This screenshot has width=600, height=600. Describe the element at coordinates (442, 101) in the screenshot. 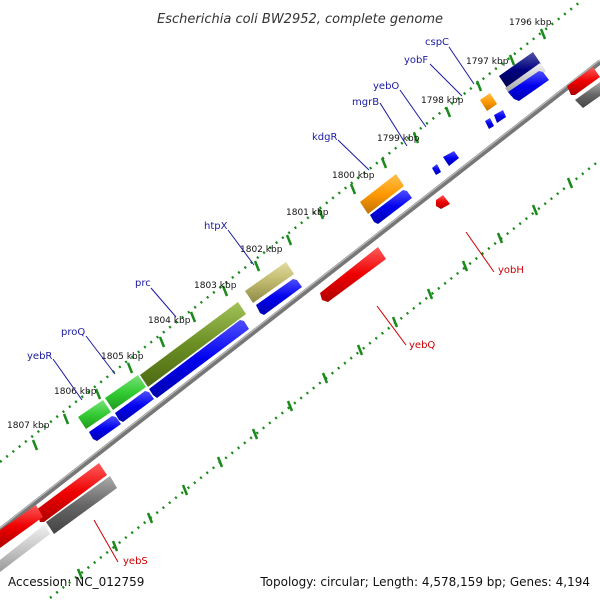

I see `kbp-label: 1798 kbp` at that location.